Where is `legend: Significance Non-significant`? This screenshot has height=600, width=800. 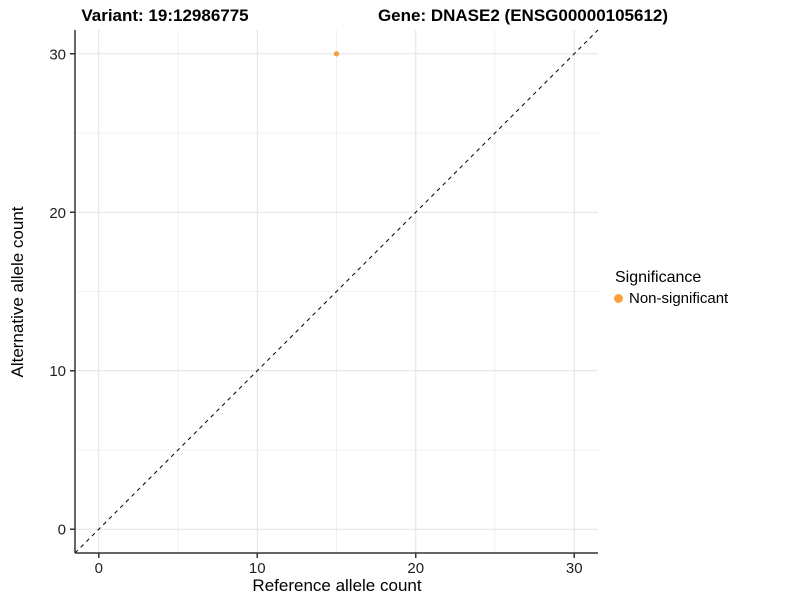
legend: Significance Non-significant is located at coordinates (670, 288).